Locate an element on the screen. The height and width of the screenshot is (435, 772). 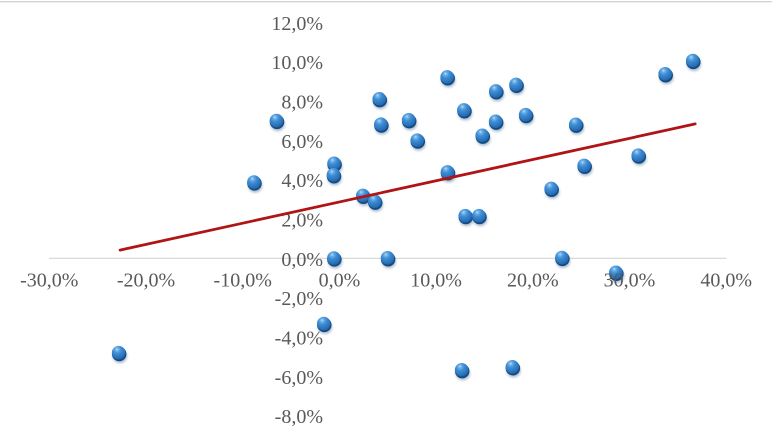
svg-text: -30,0% is located at coordinates (49, 281).